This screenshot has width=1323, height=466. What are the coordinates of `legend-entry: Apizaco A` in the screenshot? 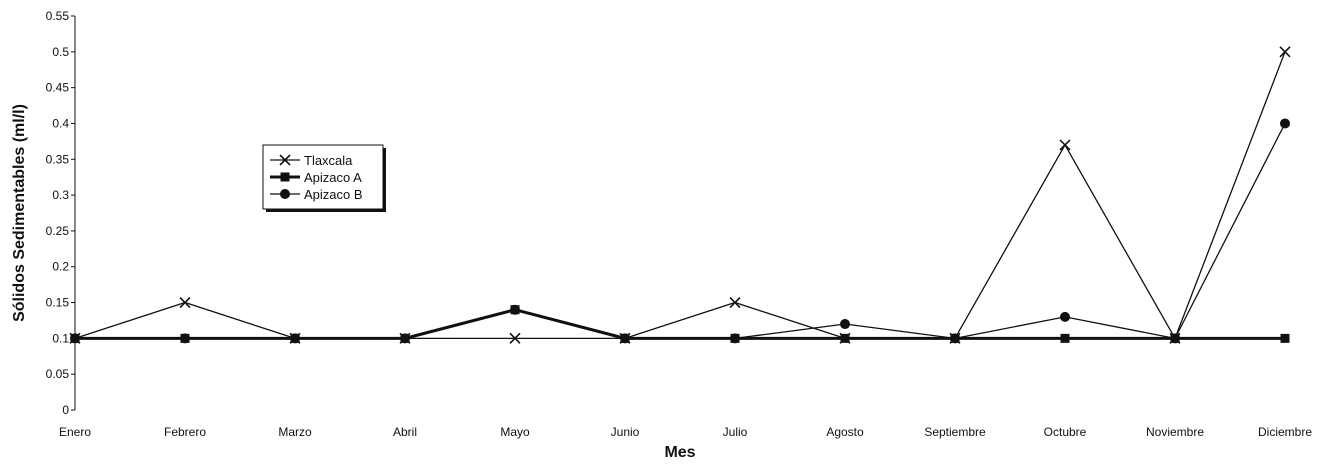 It's located at (316, 177).